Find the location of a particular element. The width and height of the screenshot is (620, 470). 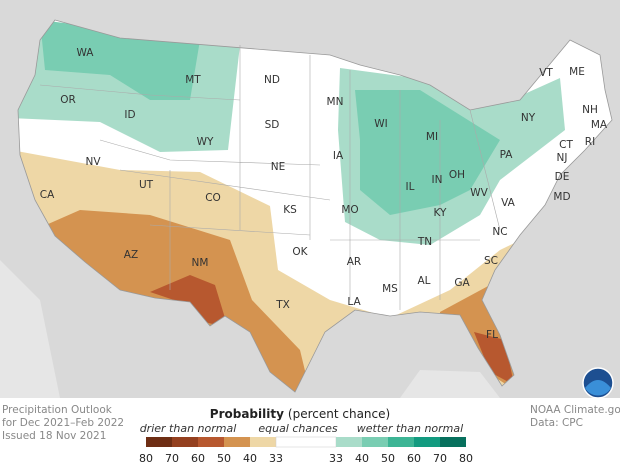

state-label: KS is located at coordinates (290, 210).